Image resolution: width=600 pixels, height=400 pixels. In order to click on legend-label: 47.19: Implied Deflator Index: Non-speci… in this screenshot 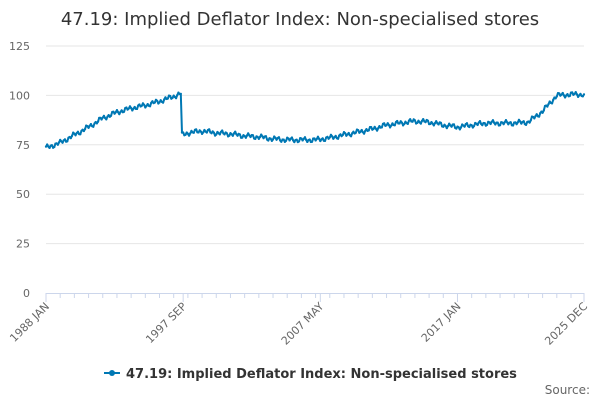, I will do `click(321, 374)`.